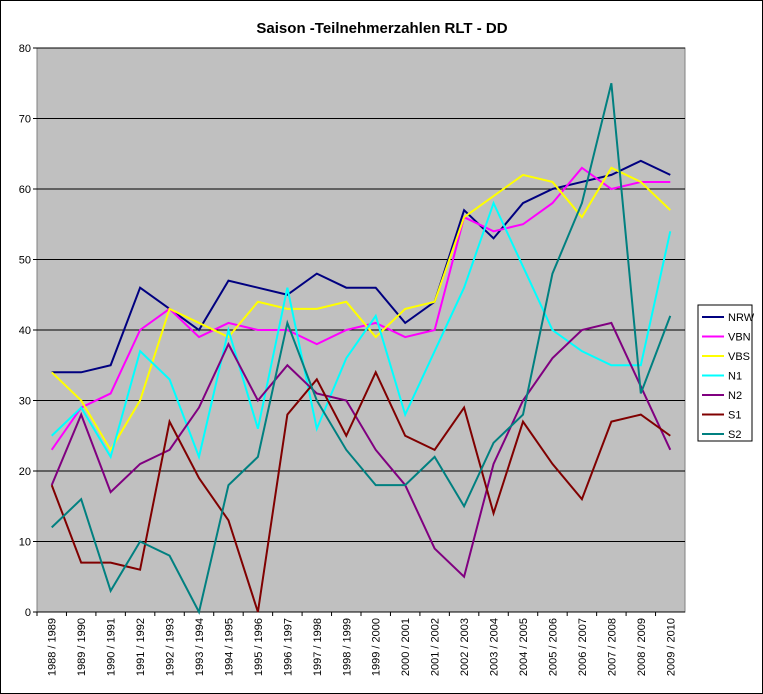  What do you see at coordinates (347, 647) in the screenshot?
I see `x-tick-label: 1998 / 1999` at bounding box center [347, 647].